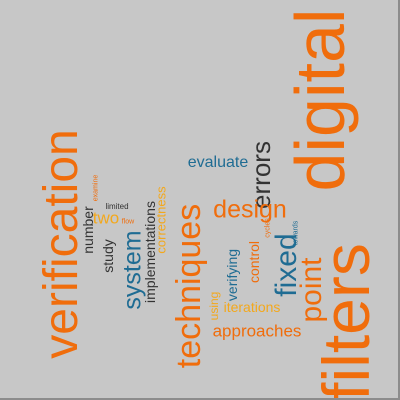  I want to click on word-cycles: cycles, so click(268, 228).